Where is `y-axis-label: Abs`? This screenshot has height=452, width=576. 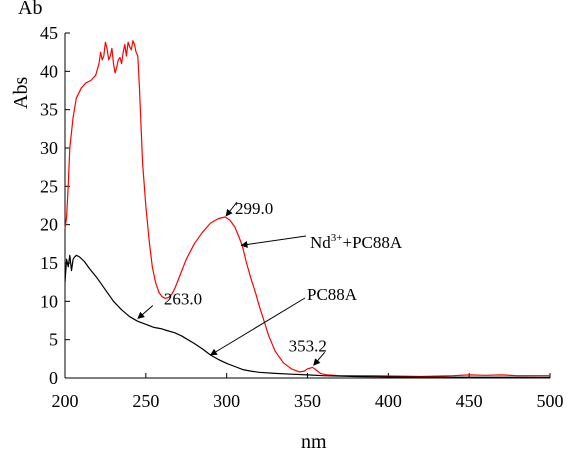
y-axis-label: Abs is located at coordinates (21, 93).